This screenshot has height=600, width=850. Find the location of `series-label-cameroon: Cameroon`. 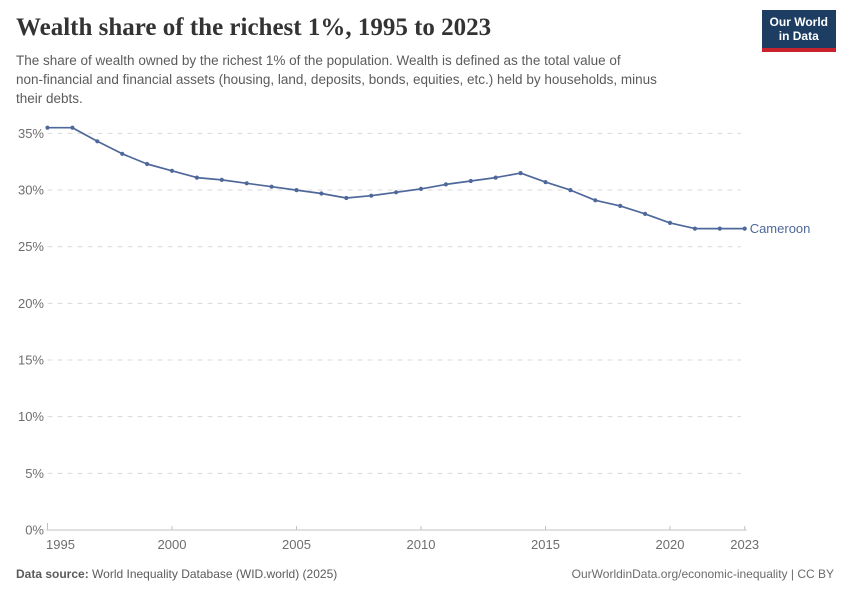

series-label-cameroon: Cameroon is located at coordinates (780, 228).